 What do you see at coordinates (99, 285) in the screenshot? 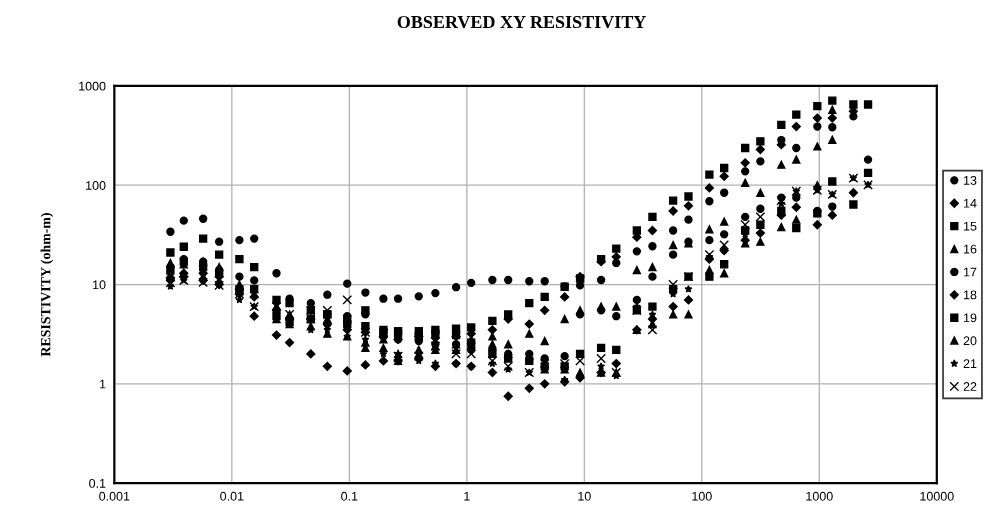
I see `y-tick-label: 10` at bounding box center [99, 285].